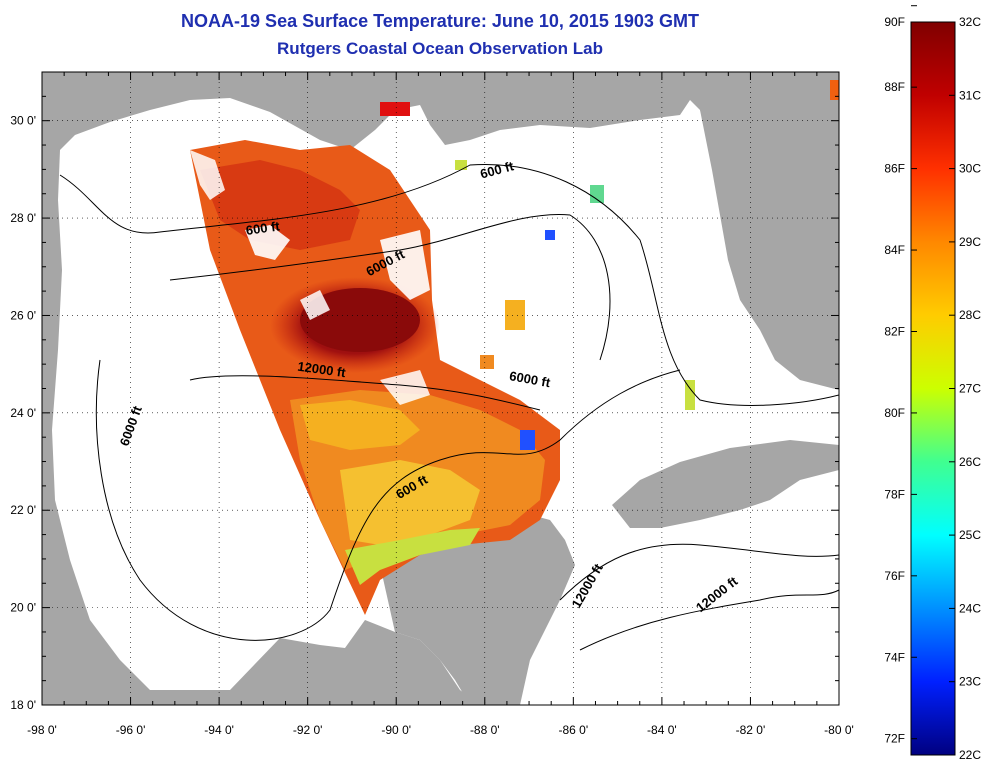  I want to click on lon-tick-label: -94 0', so click(219, 730).